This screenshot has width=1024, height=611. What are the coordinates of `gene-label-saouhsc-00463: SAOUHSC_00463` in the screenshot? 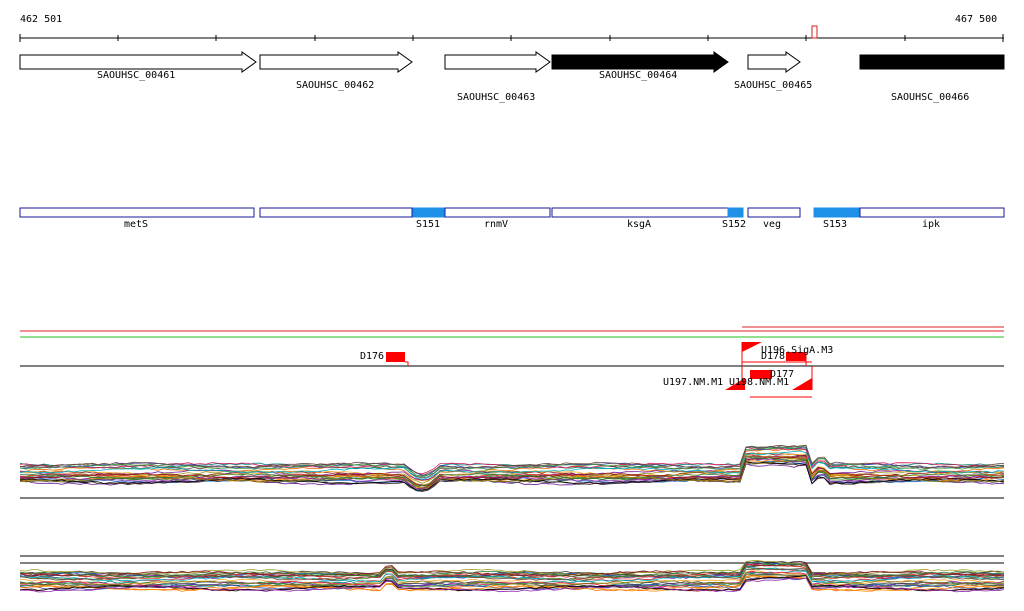 It's located at (496, 97).